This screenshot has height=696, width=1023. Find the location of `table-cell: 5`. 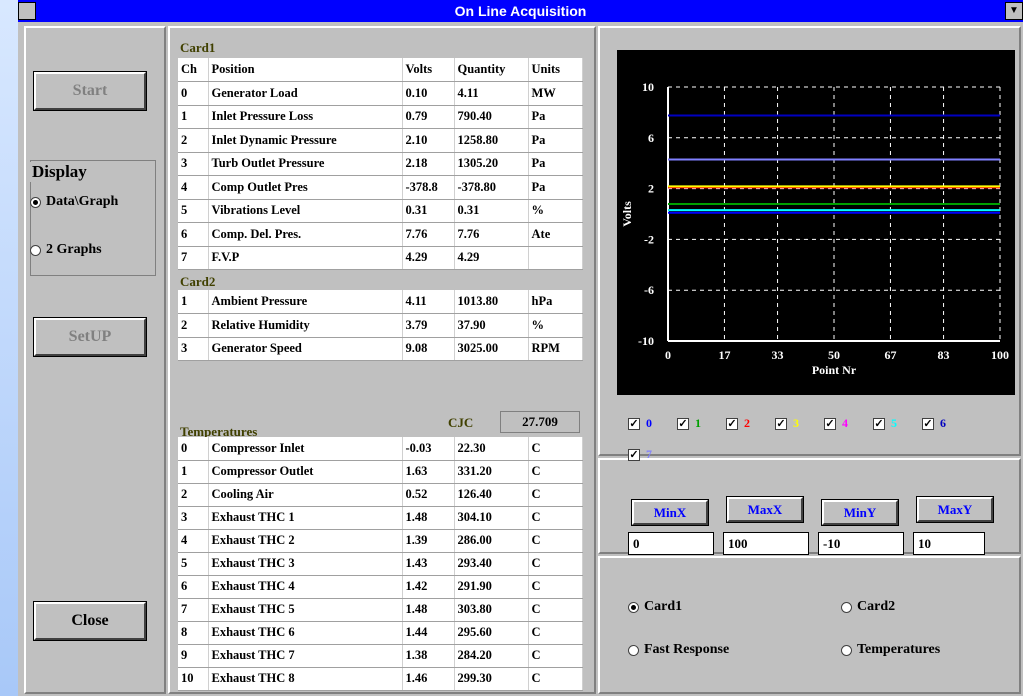

table-cell: 5 is located at coordinates (193, 211).